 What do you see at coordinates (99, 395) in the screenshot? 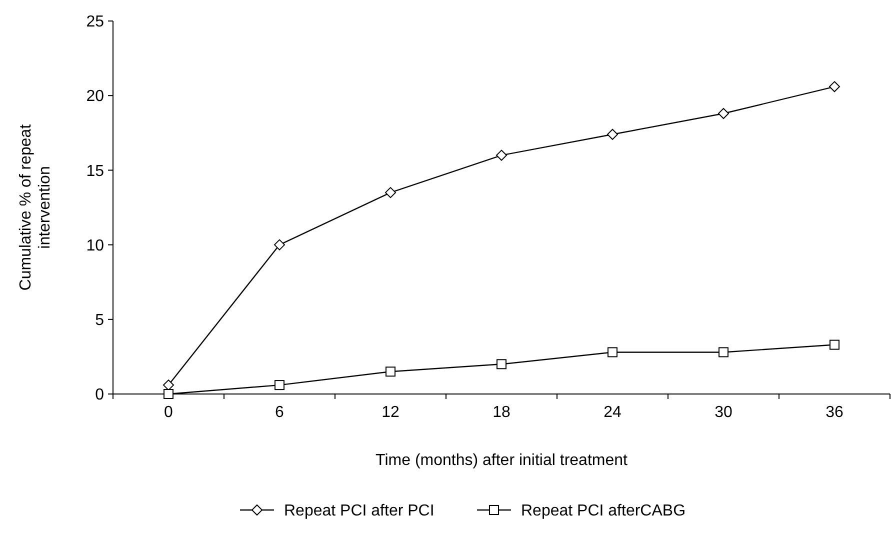
I see `y-tick-label: 0` at bounding box center [99, 395].